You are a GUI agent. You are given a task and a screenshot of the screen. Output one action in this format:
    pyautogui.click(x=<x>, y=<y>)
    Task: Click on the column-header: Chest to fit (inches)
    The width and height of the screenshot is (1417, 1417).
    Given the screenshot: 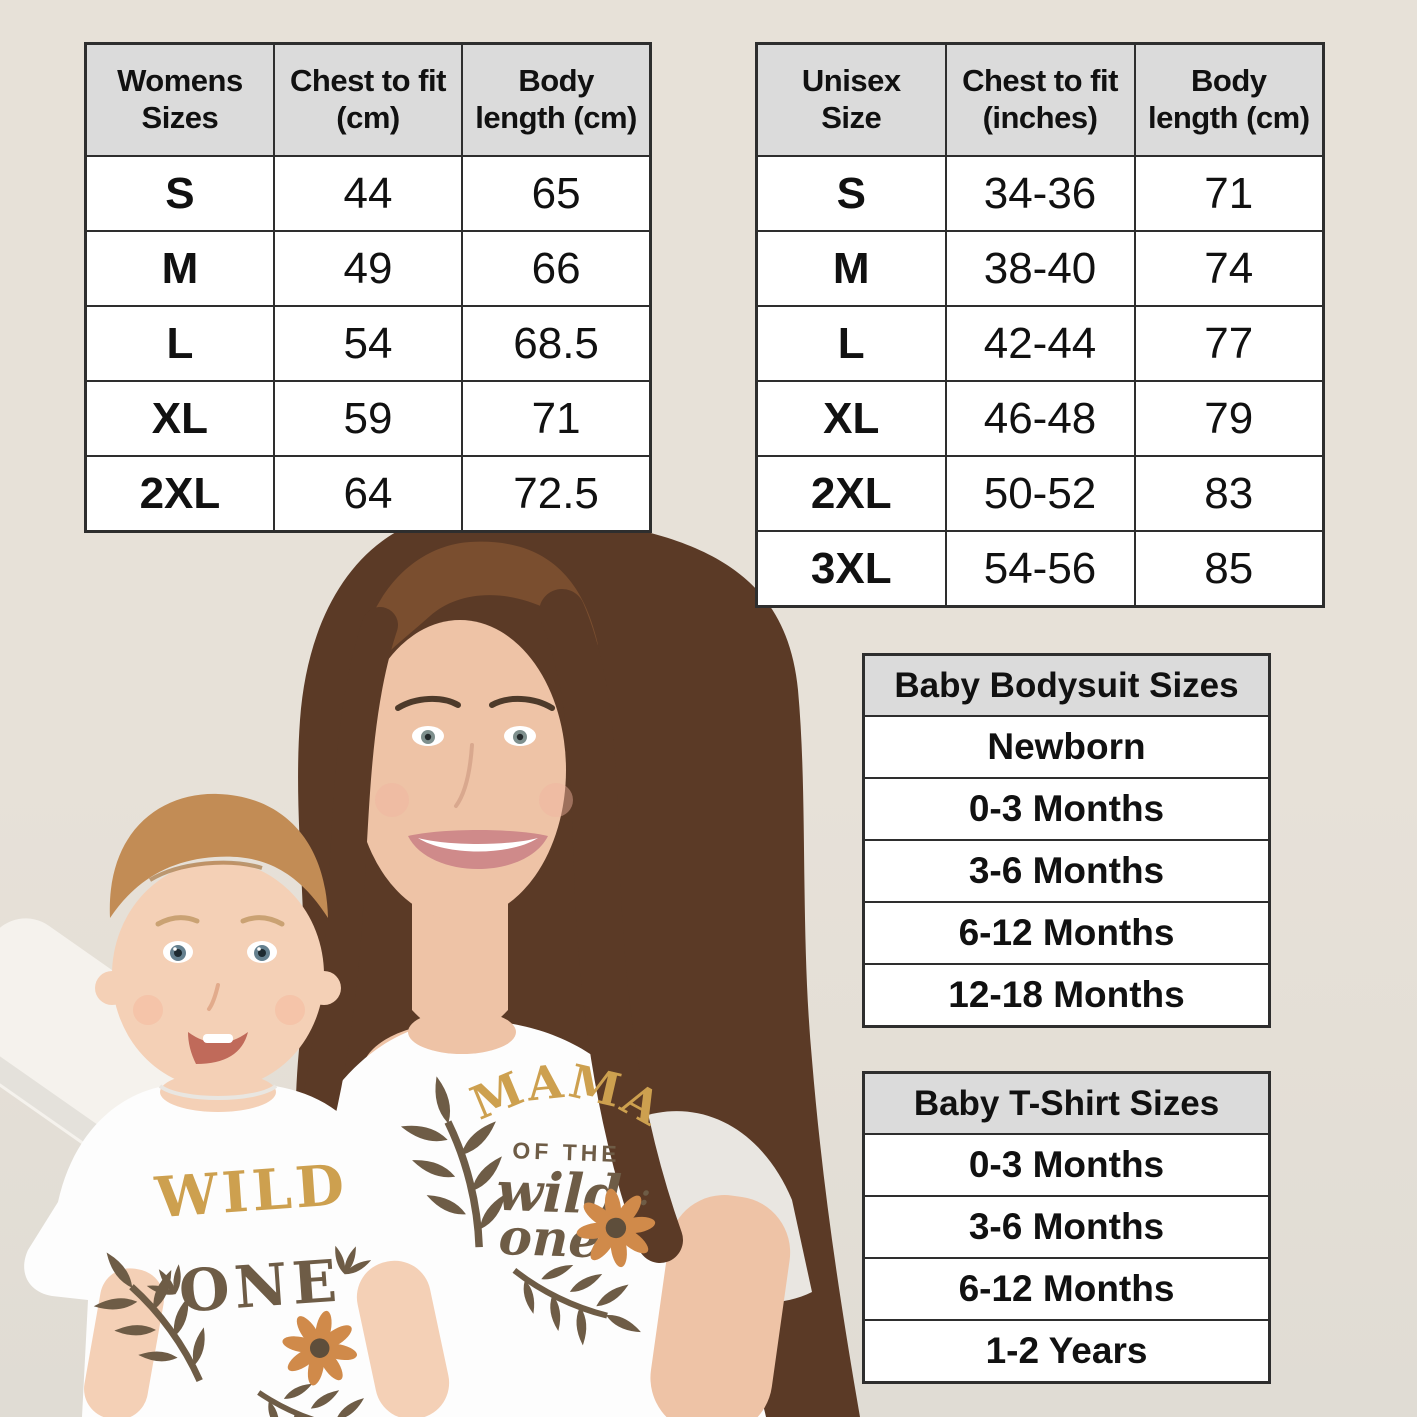 What is the action you would take?
    pyautogui.click(x=1040, y=99)
    